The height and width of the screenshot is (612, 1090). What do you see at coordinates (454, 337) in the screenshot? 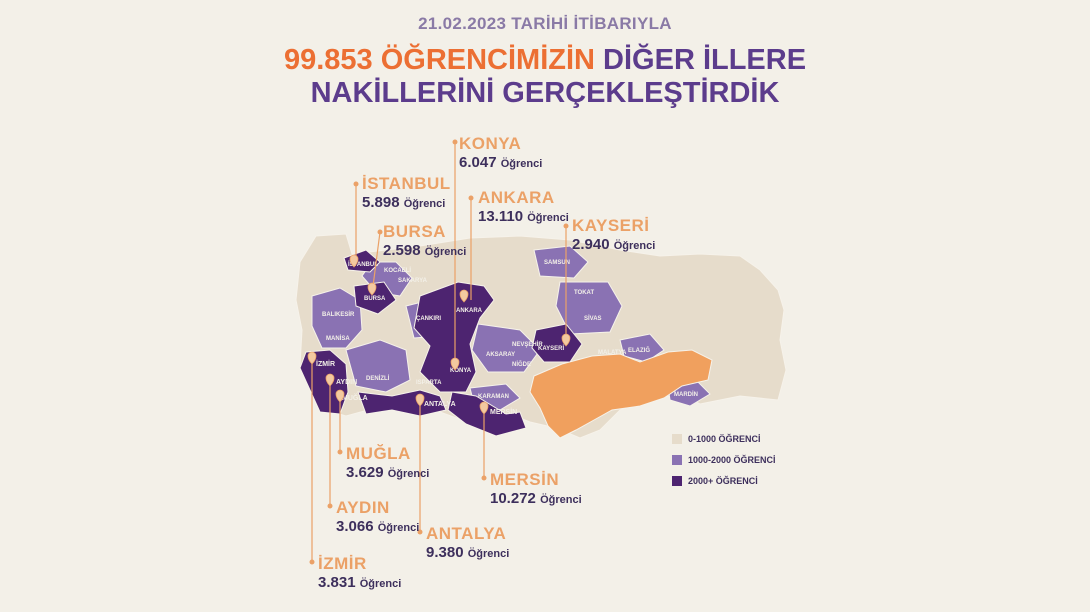
I see `region-ankara-konya-high` at bounding box center [454, 337].